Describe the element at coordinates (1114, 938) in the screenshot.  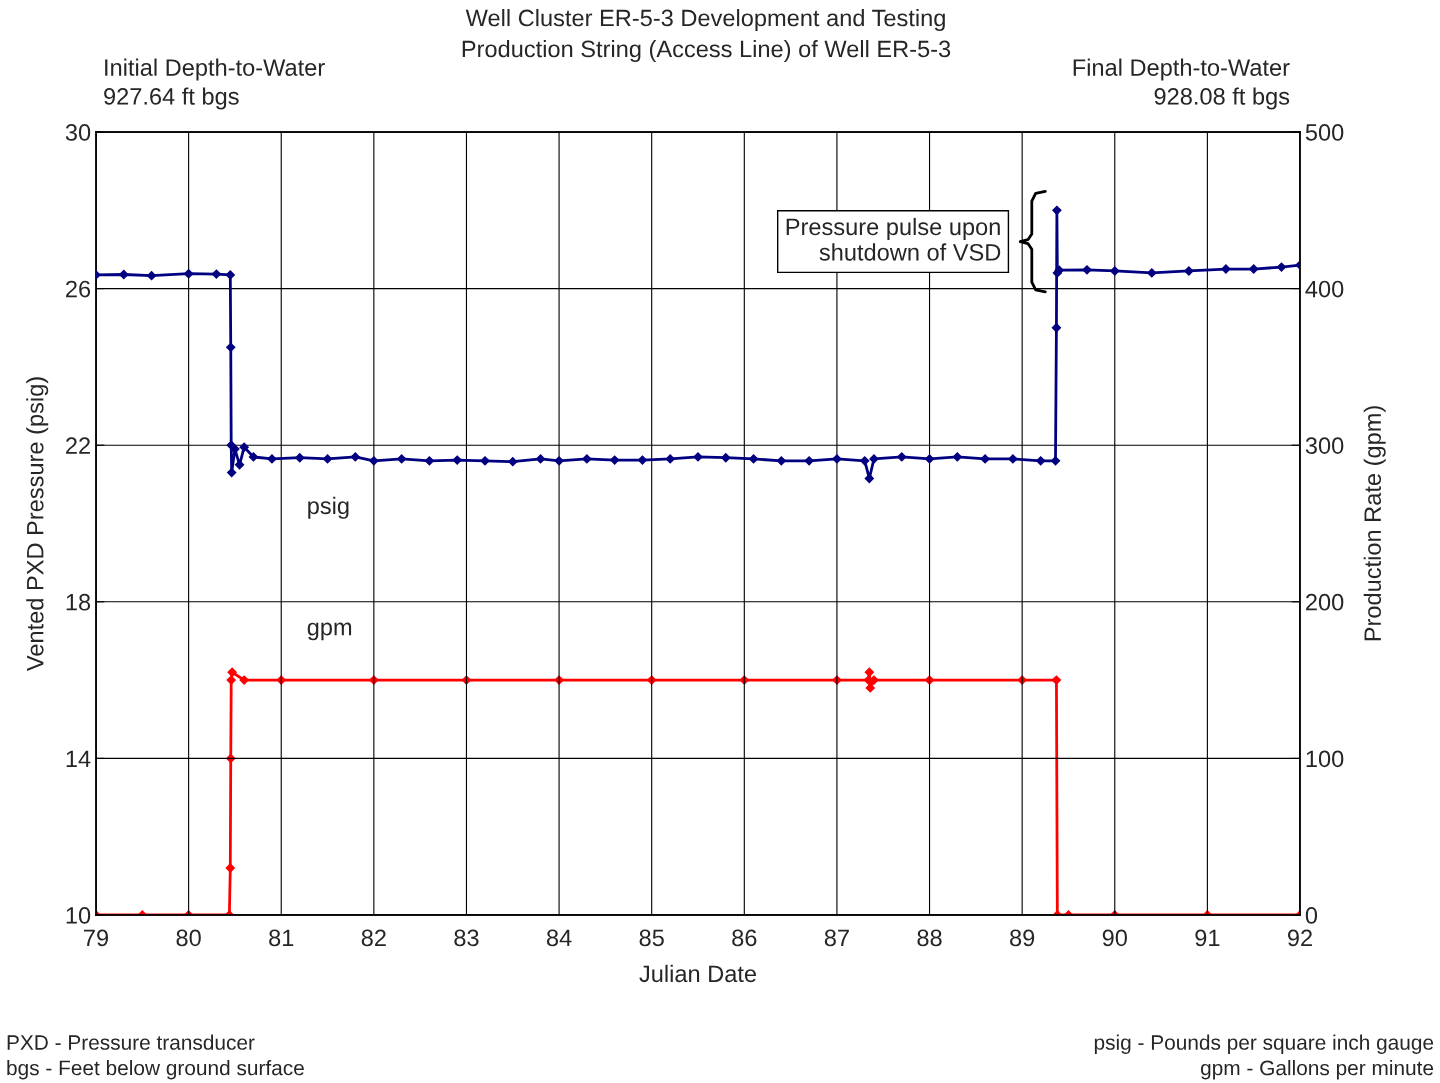
I see `x-tick-label: 90` at that location.